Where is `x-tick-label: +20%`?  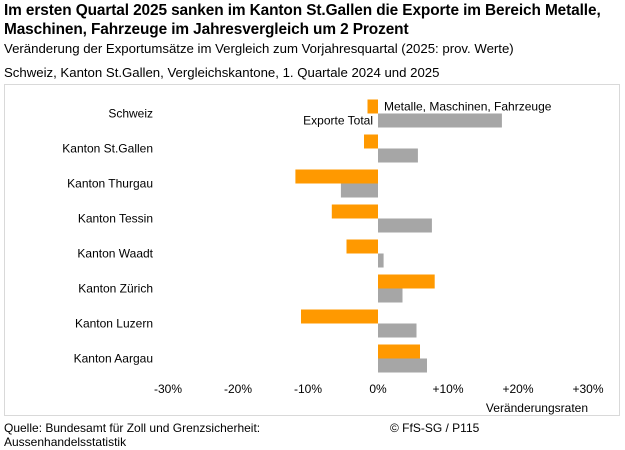 x-tick-label: +20% is located at coordinates (517, 389).